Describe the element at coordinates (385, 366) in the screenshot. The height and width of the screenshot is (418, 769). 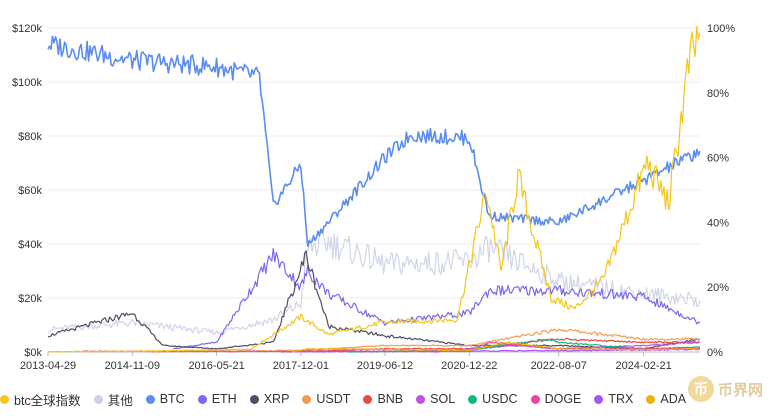
I see `x-tick-label: 2019-06-12` at that location.